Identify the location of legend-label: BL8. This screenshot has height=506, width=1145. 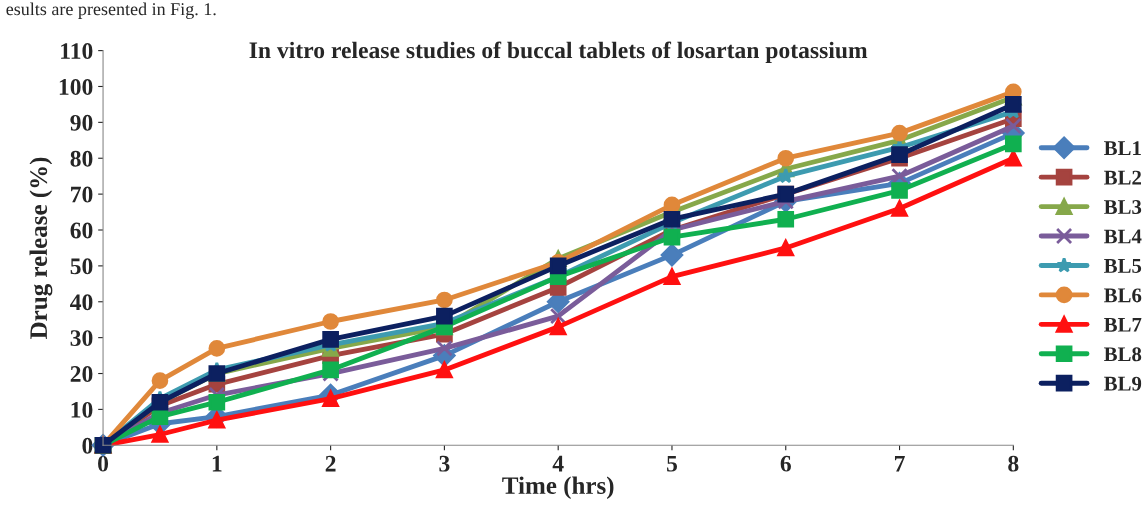
(1123, 354).